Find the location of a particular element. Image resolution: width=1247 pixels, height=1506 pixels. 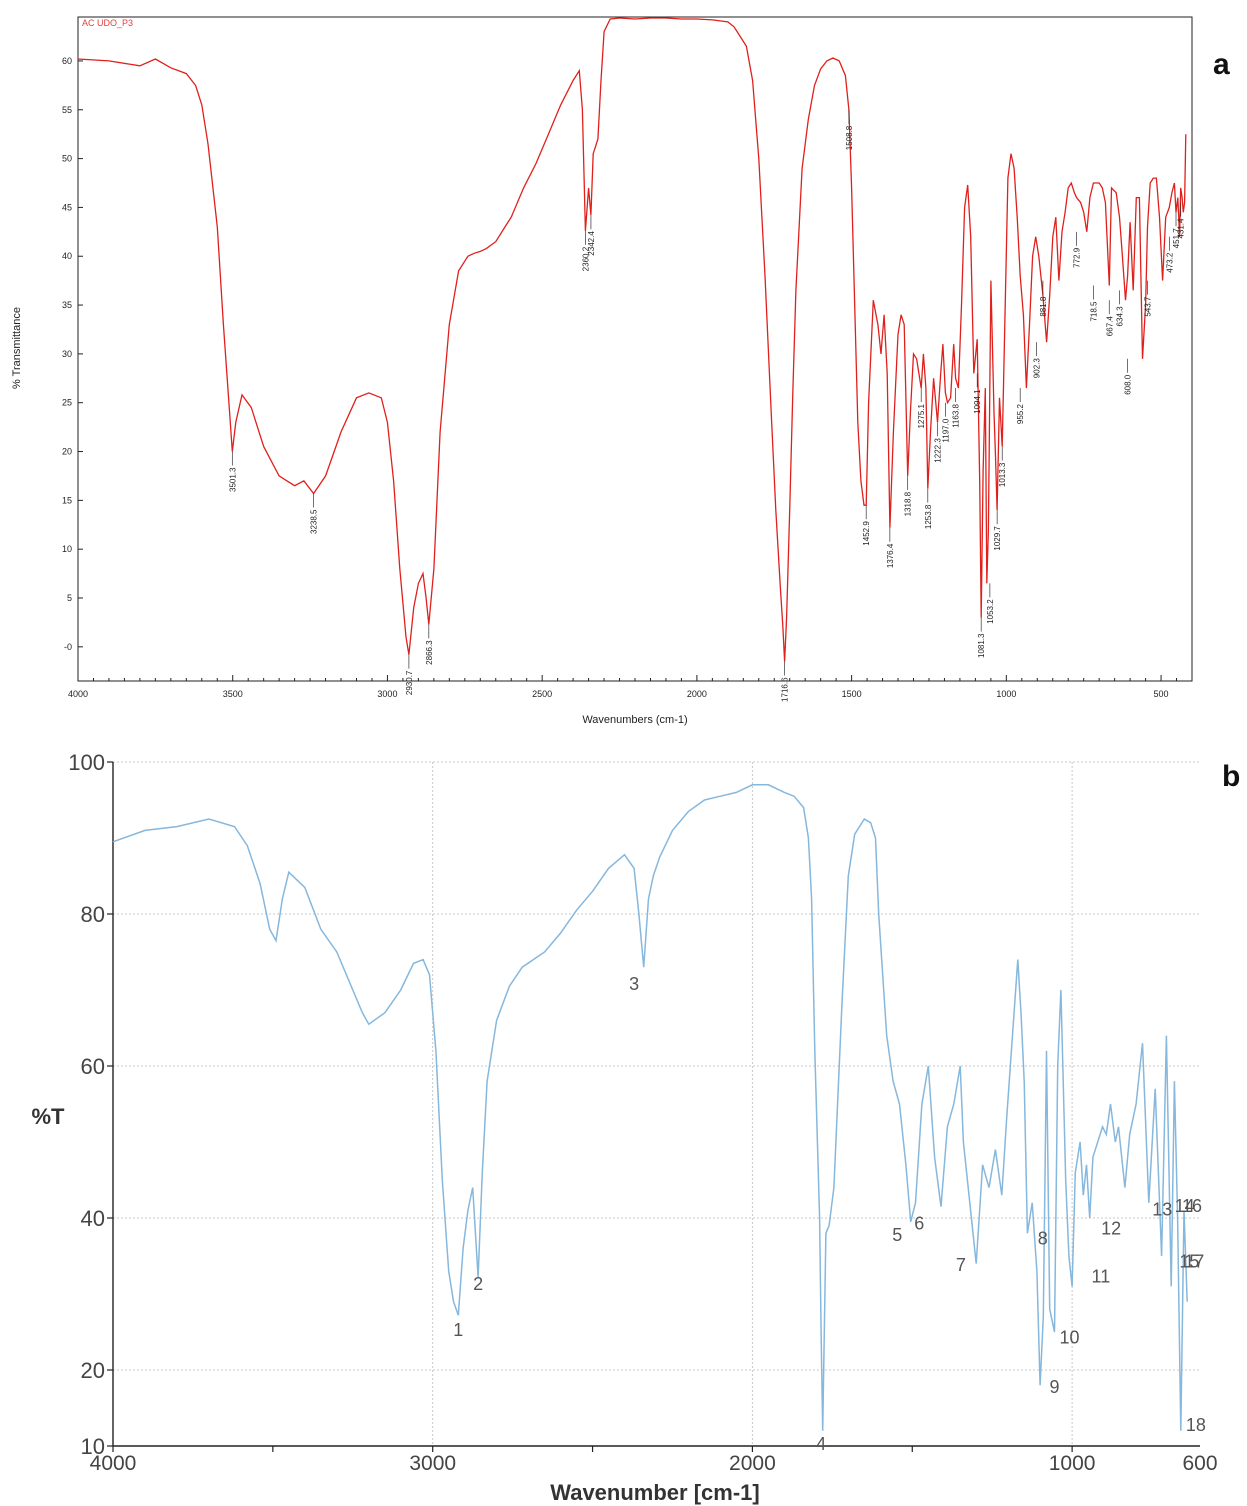

peak-label-a: 1275.1 is located at coordinates (921, 416).